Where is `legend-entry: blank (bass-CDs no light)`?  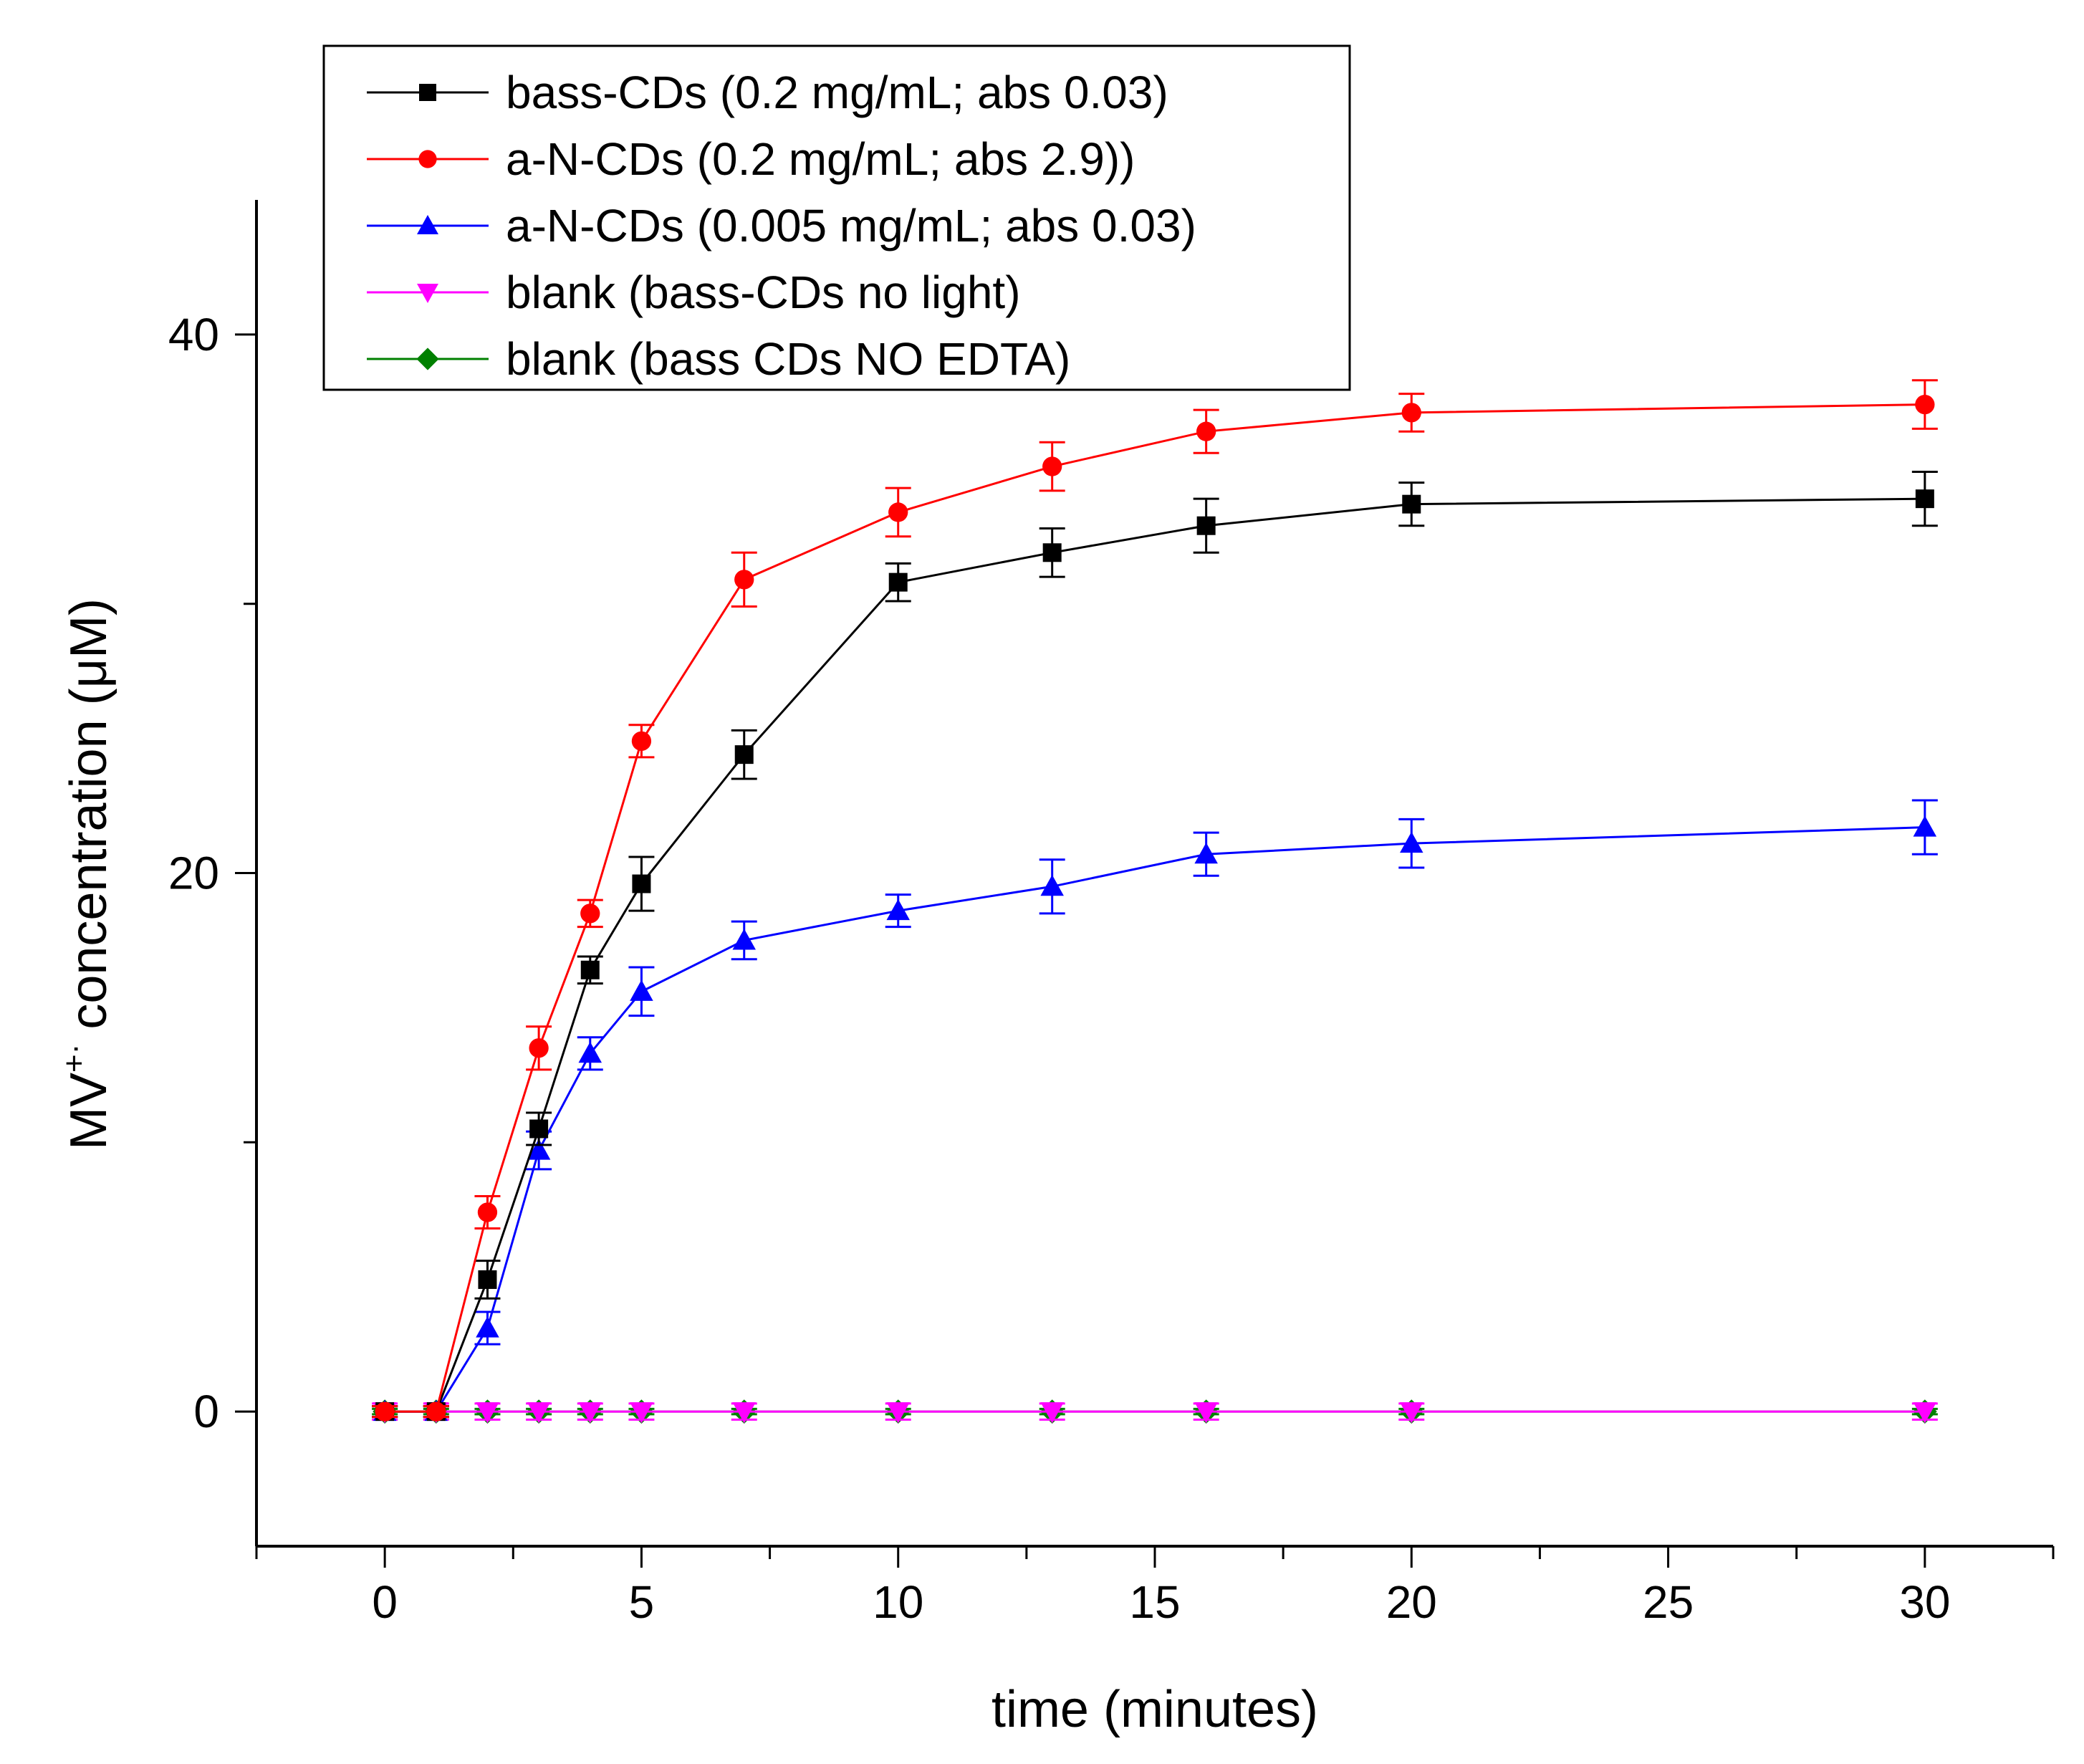 legend-entry: blank (bass-CDs no light) is located at coordinates (694, 292).